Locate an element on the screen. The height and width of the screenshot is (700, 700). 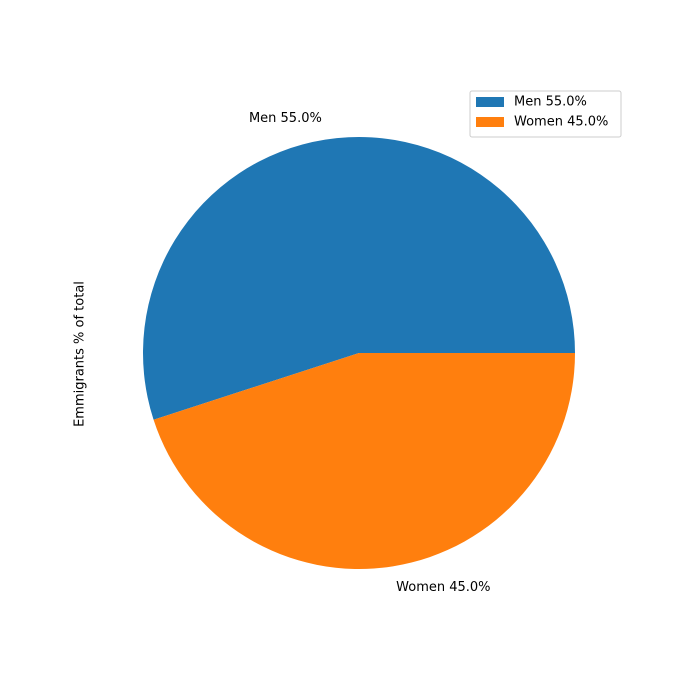
y-axis-label: Emmigrants % of total is located at coordinates (80, 354).